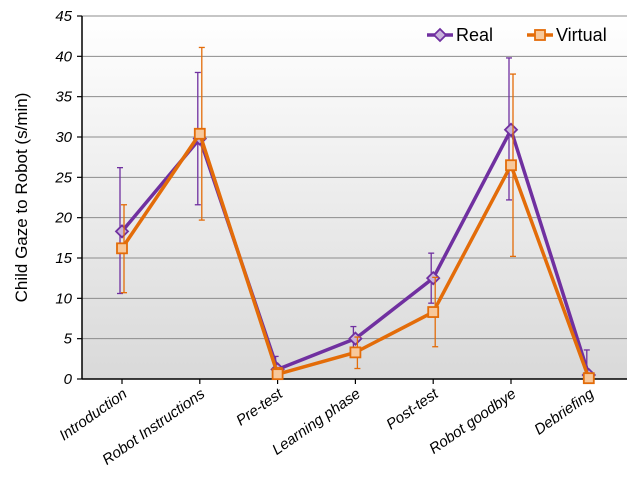 The width and height of the screenshot is (627, 497). Describe the element at coordinates (474, 35) in the screenshot. I see `legend-label: Real` at that location.